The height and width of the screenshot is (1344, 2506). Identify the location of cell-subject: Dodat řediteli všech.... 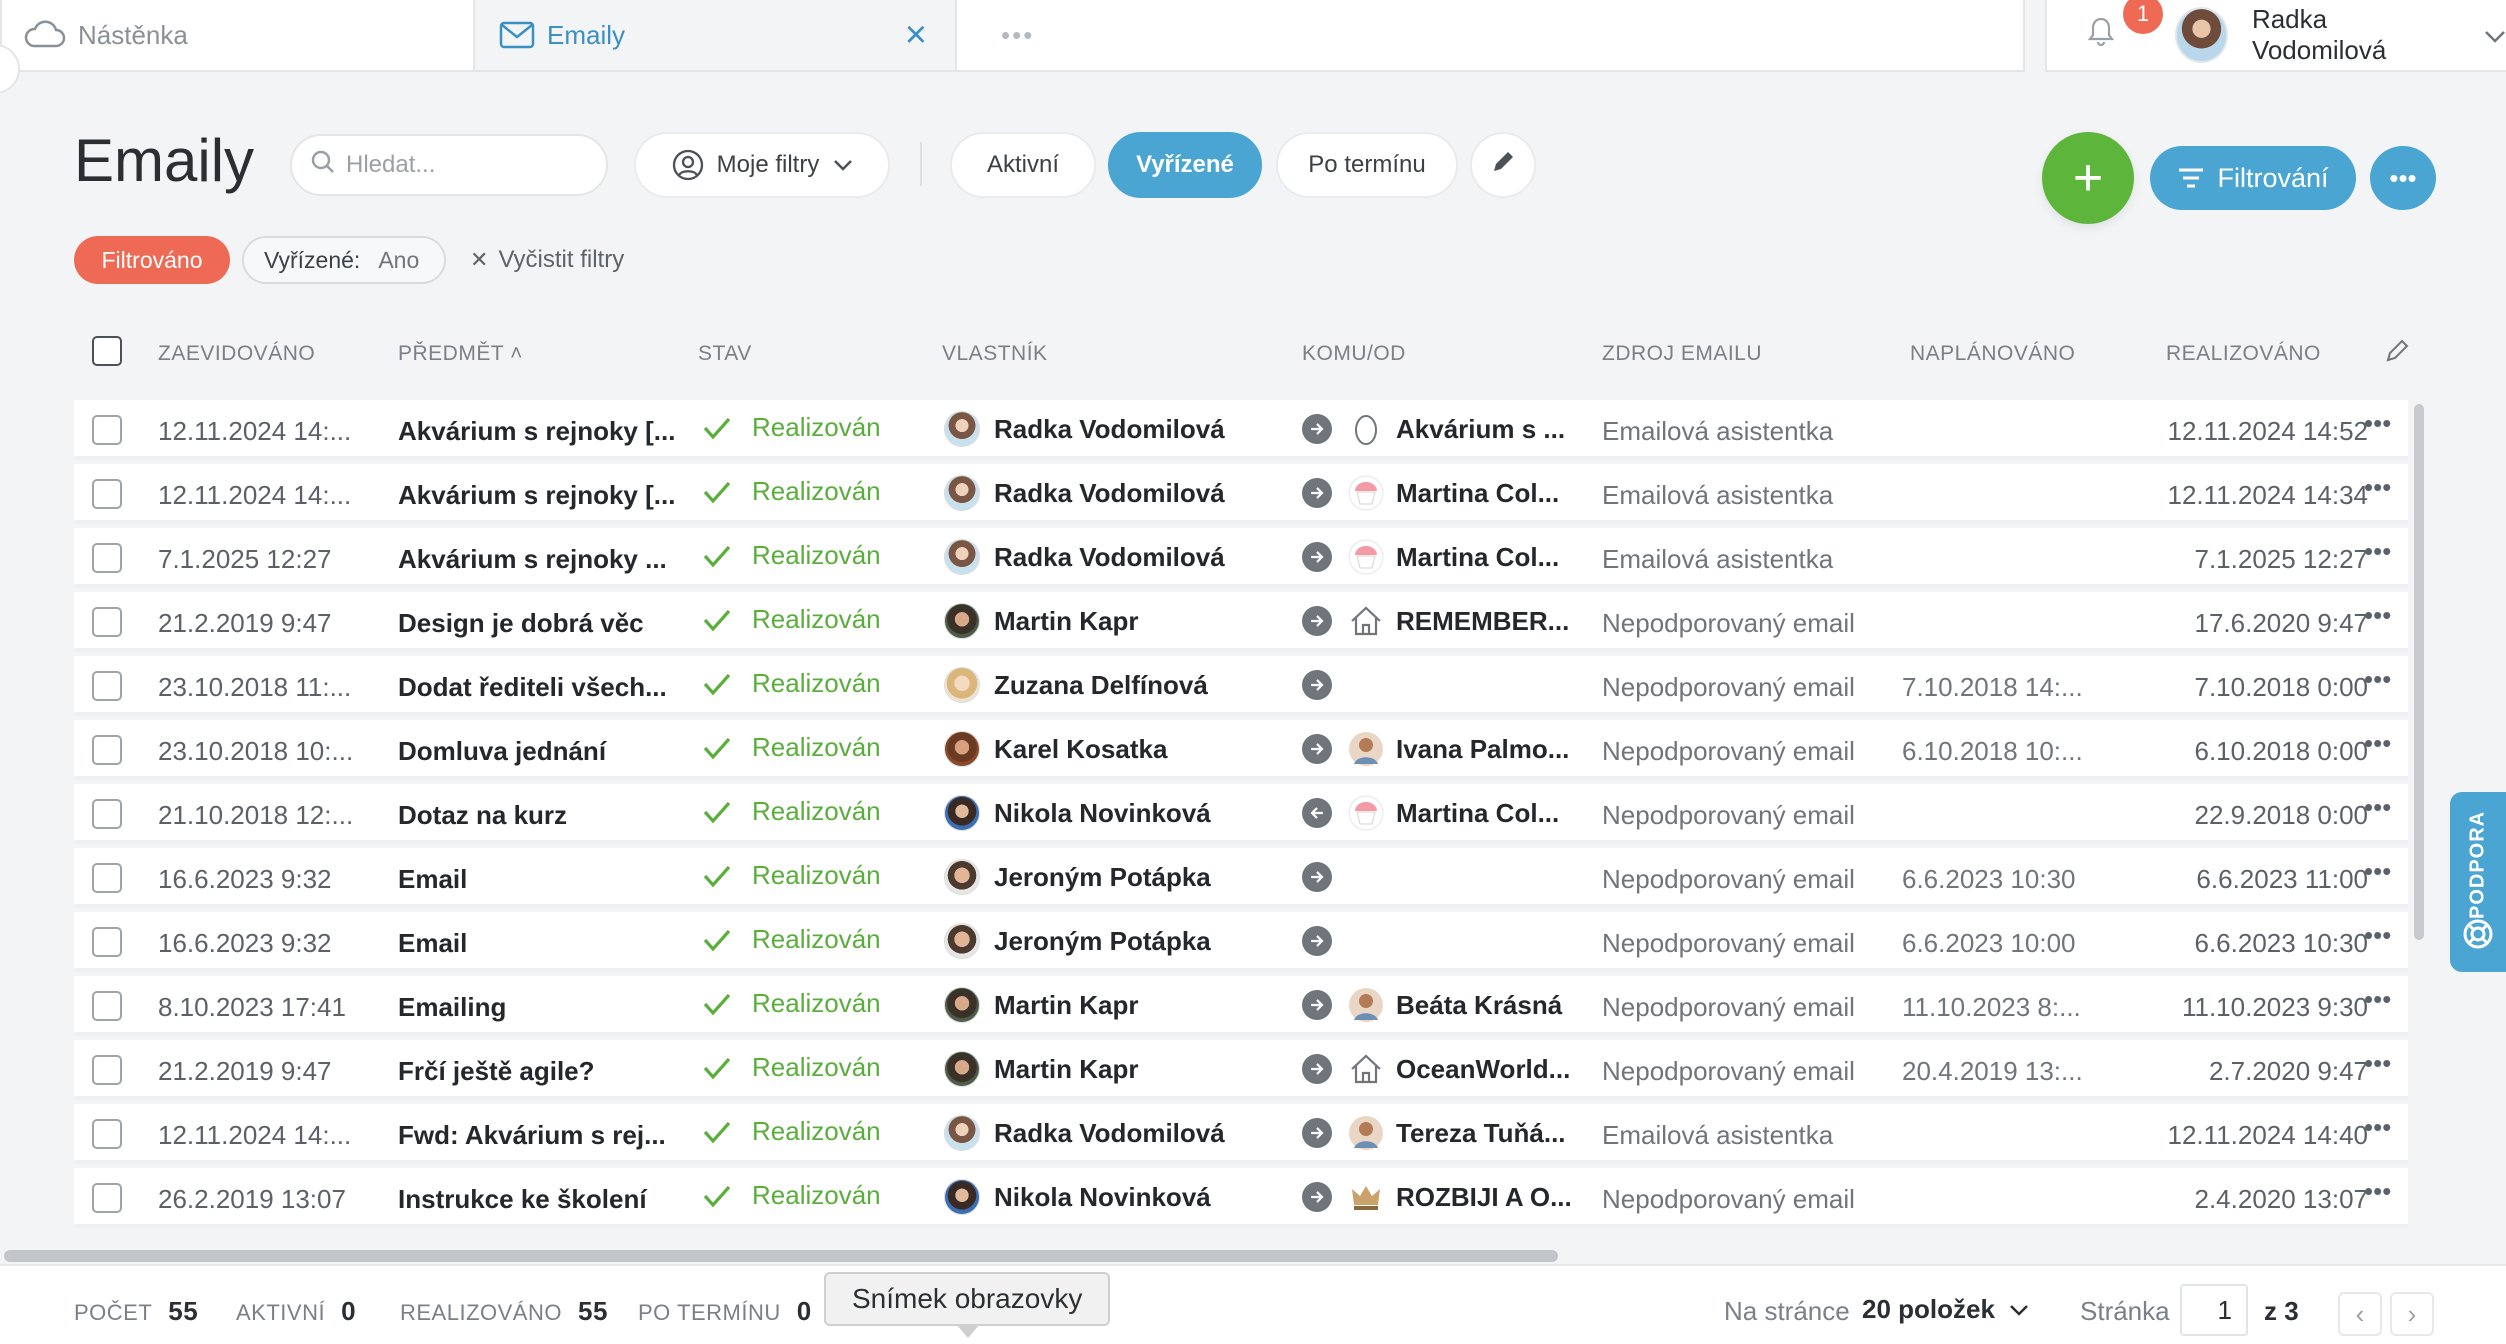
(532, 687).